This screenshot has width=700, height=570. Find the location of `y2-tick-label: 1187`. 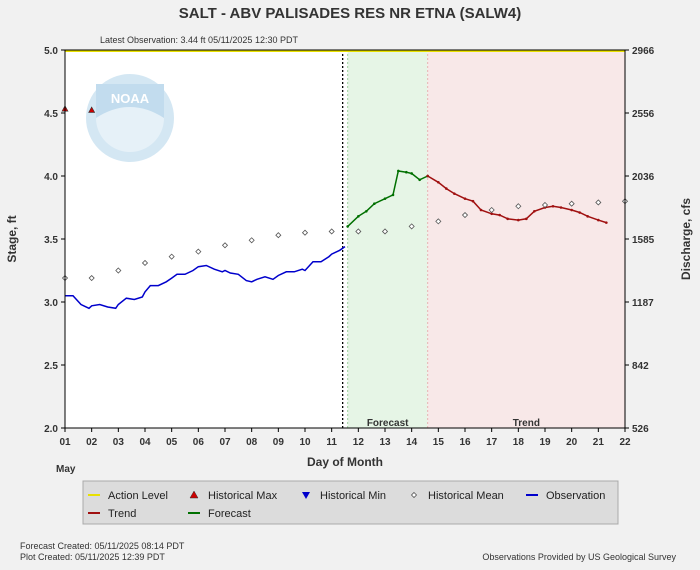

y2-tick-label: 1187 is located at coordinates (643, 303).